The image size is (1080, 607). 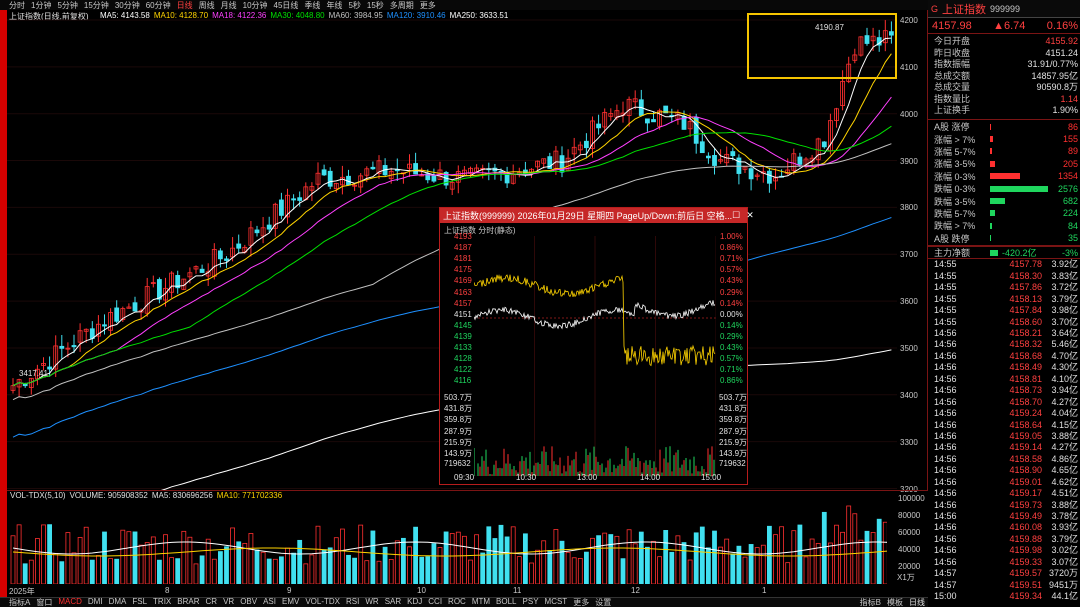 What do you see at coordinates (427, 5) in the screenshot?
I see `period-tab: 更多` at bounding box center [427, 5].